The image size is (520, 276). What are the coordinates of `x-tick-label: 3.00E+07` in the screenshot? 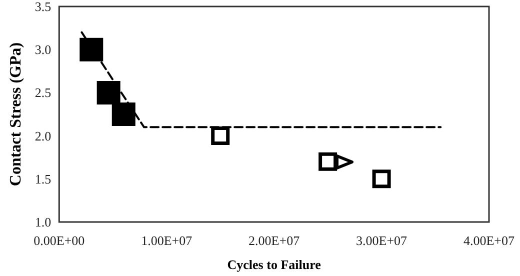 It's located at (382, 240).